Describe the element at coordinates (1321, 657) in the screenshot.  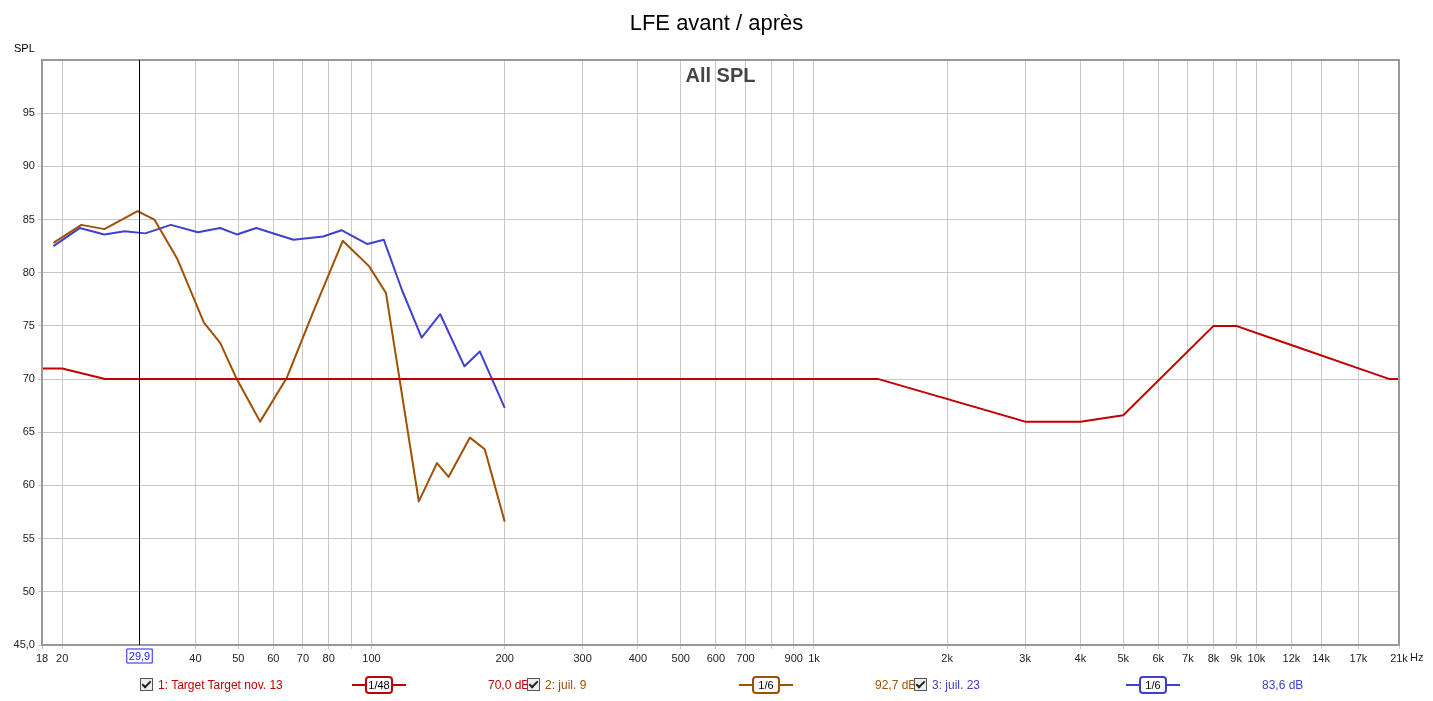
I see `x-tick-label: 14k` at that location.